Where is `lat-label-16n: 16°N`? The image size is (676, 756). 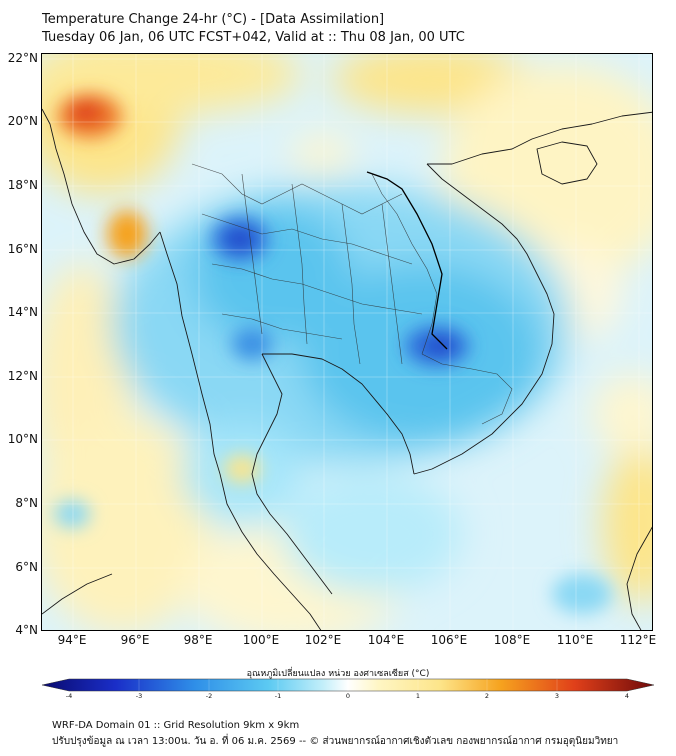 lat-label-16n: 16°N is located at coordinates (22, 249).